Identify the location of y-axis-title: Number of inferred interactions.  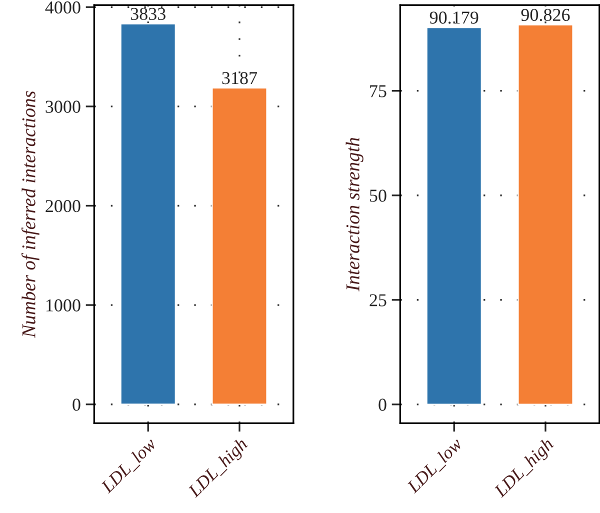
(31, 214).